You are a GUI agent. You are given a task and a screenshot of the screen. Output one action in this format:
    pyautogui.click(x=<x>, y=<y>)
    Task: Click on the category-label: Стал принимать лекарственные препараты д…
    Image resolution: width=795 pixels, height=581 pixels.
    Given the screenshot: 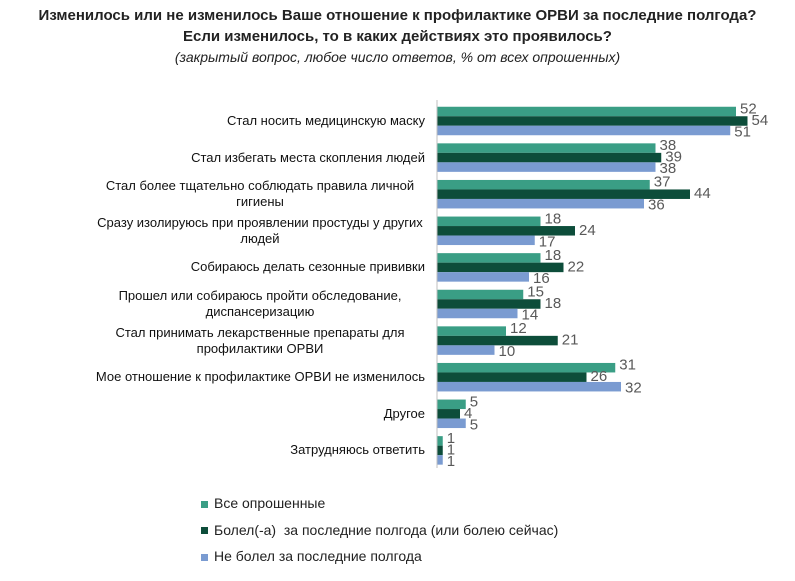 What is the action you would take?
    pyautogui.click(x=245, y=341)
    